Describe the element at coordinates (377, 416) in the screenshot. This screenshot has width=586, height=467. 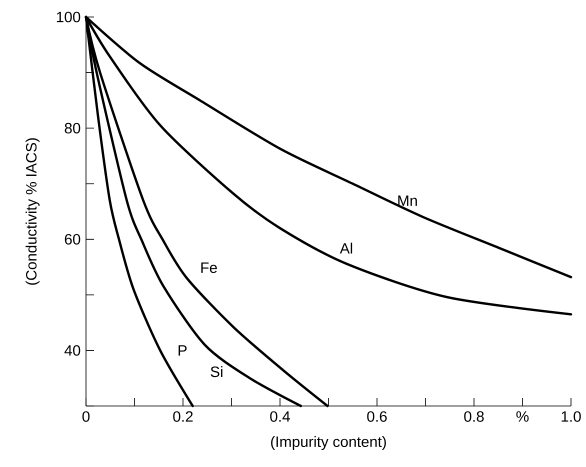
I see `x-tick-label: 0.6` at that location.